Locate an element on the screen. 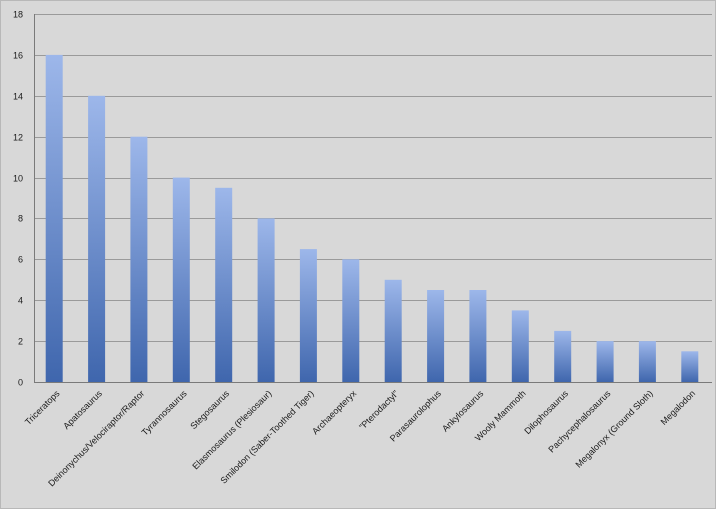  x-category-label: Smilodon (Saber-Toothed Tiger) is located at coordinates (267, 436).